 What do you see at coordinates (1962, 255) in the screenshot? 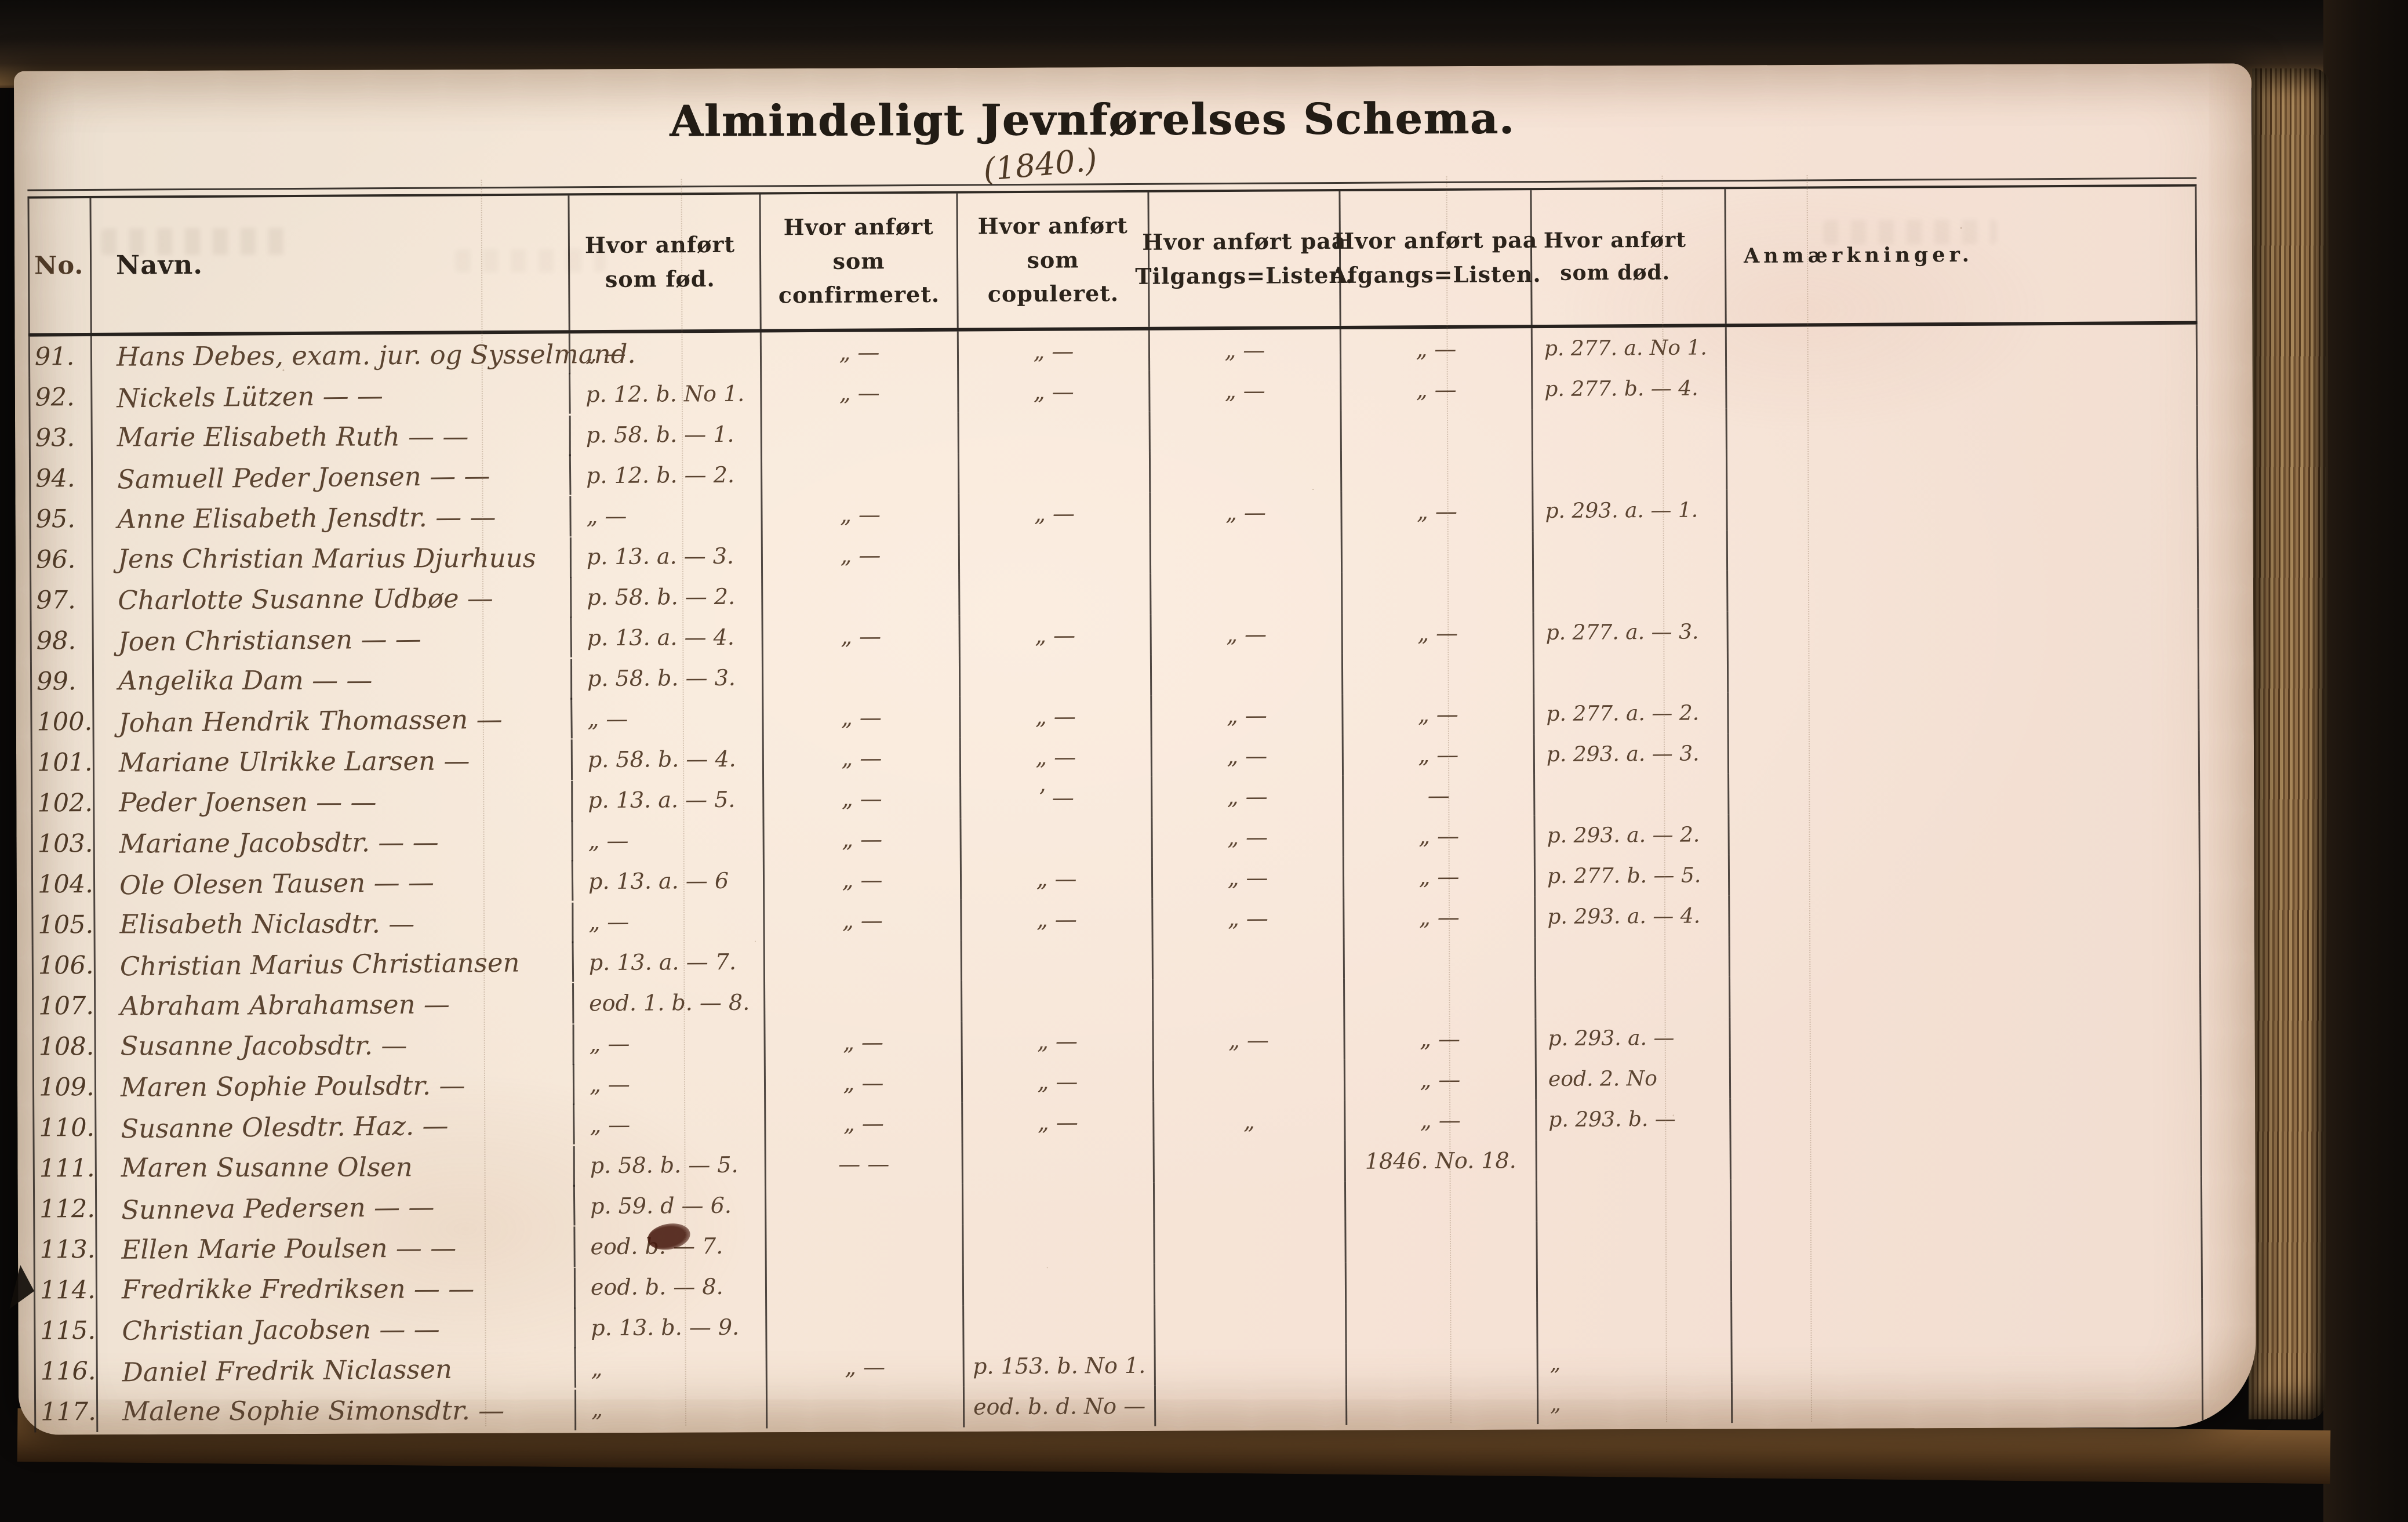
I see `col-header-anmaerkninger: Anmærkninger.` at bounding box center [1962, 255].